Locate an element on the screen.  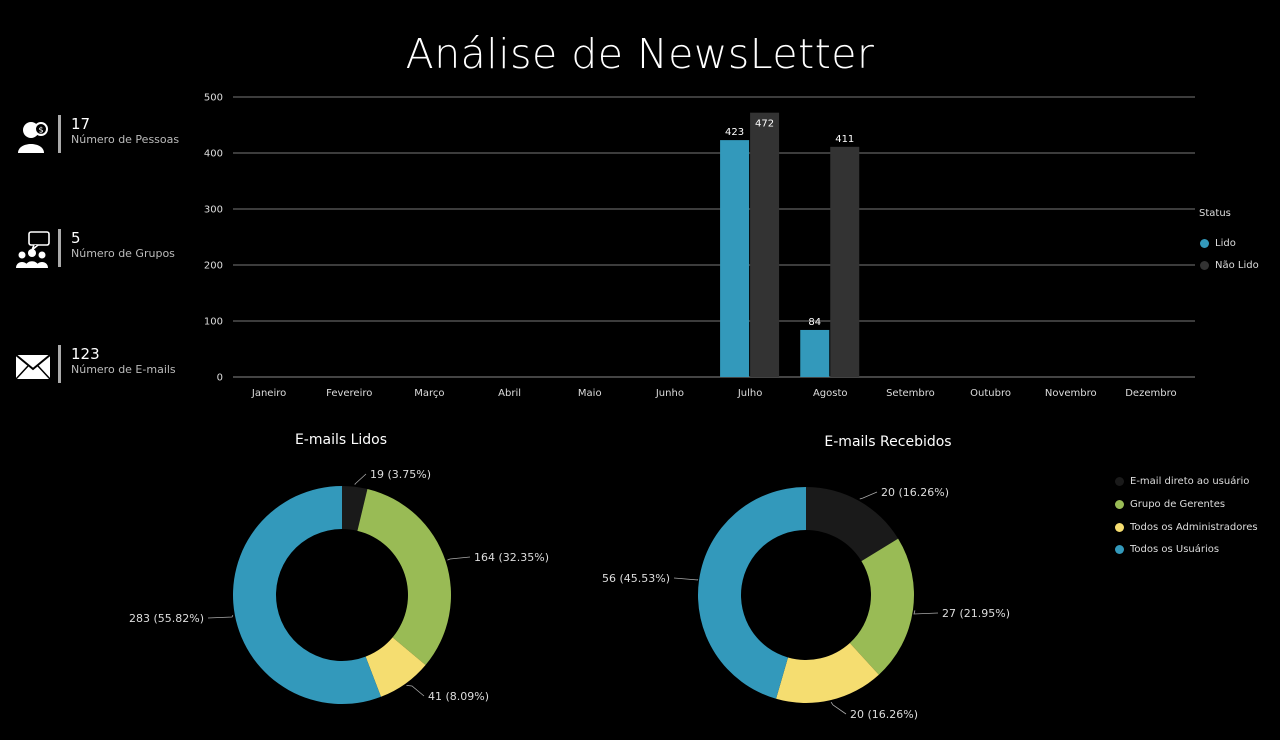
legend-item-nao-lido: Não Lido is located at coordinates (1229, 265).